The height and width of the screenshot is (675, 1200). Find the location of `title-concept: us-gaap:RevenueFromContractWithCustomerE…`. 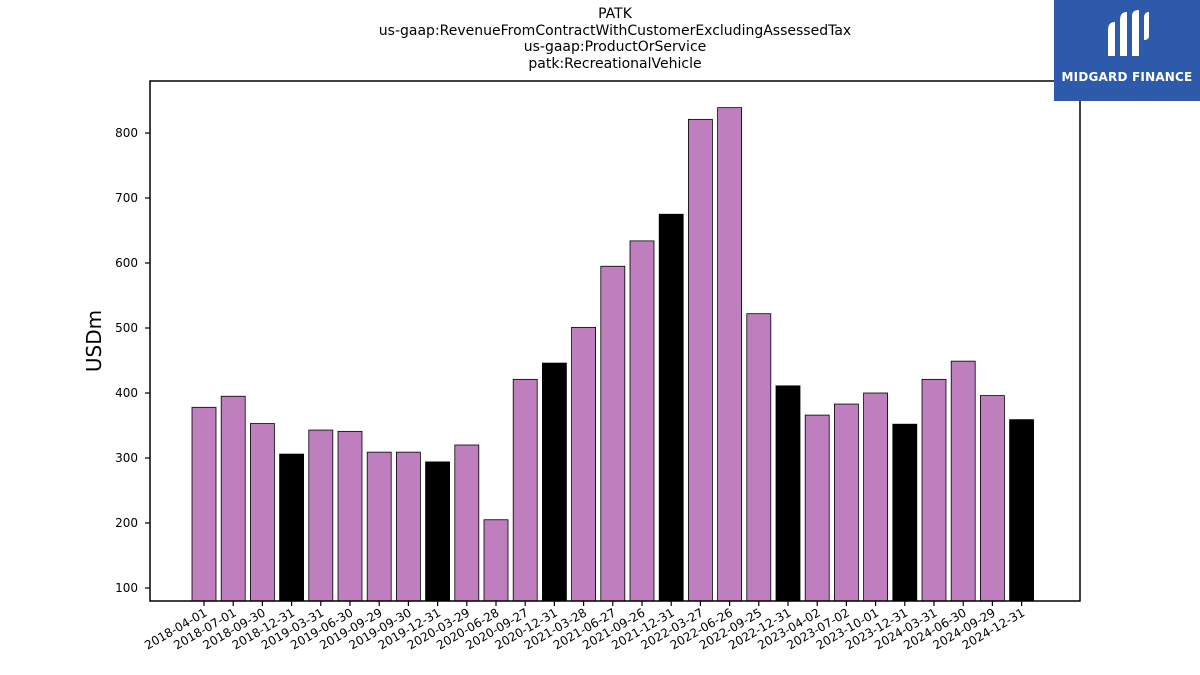

title-concept: us-gaap:RevenueFromContractWithCustomerE… is located at coordinates (615, 30).